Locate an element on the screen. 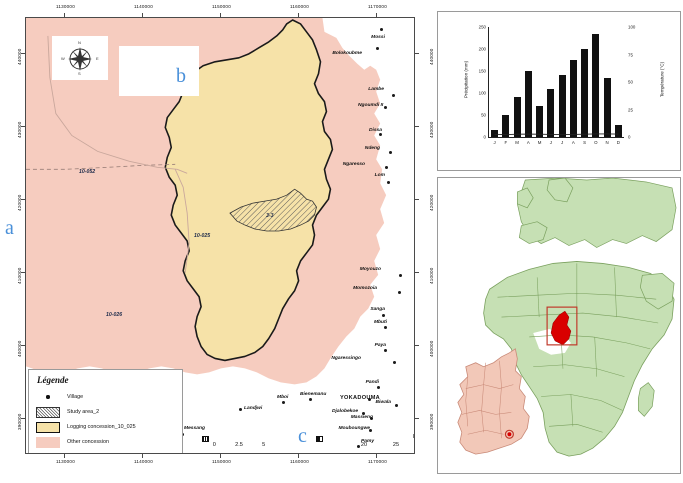 The height and width of the screenshot is (483, 683). village-label: Lambe is located at coordinates (376, 89).